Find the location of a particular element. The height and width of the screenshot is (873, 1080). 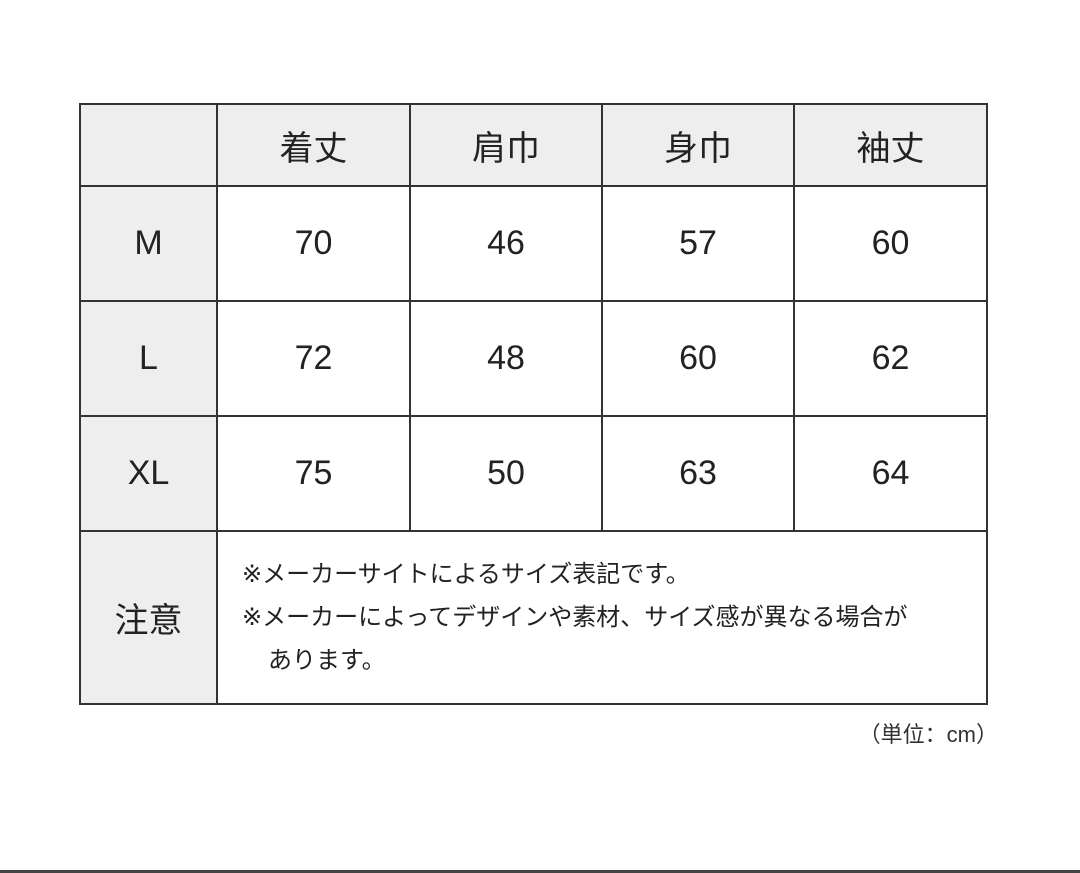

table-row: L 72 48 60 62 is located at coordinates (533, 358).